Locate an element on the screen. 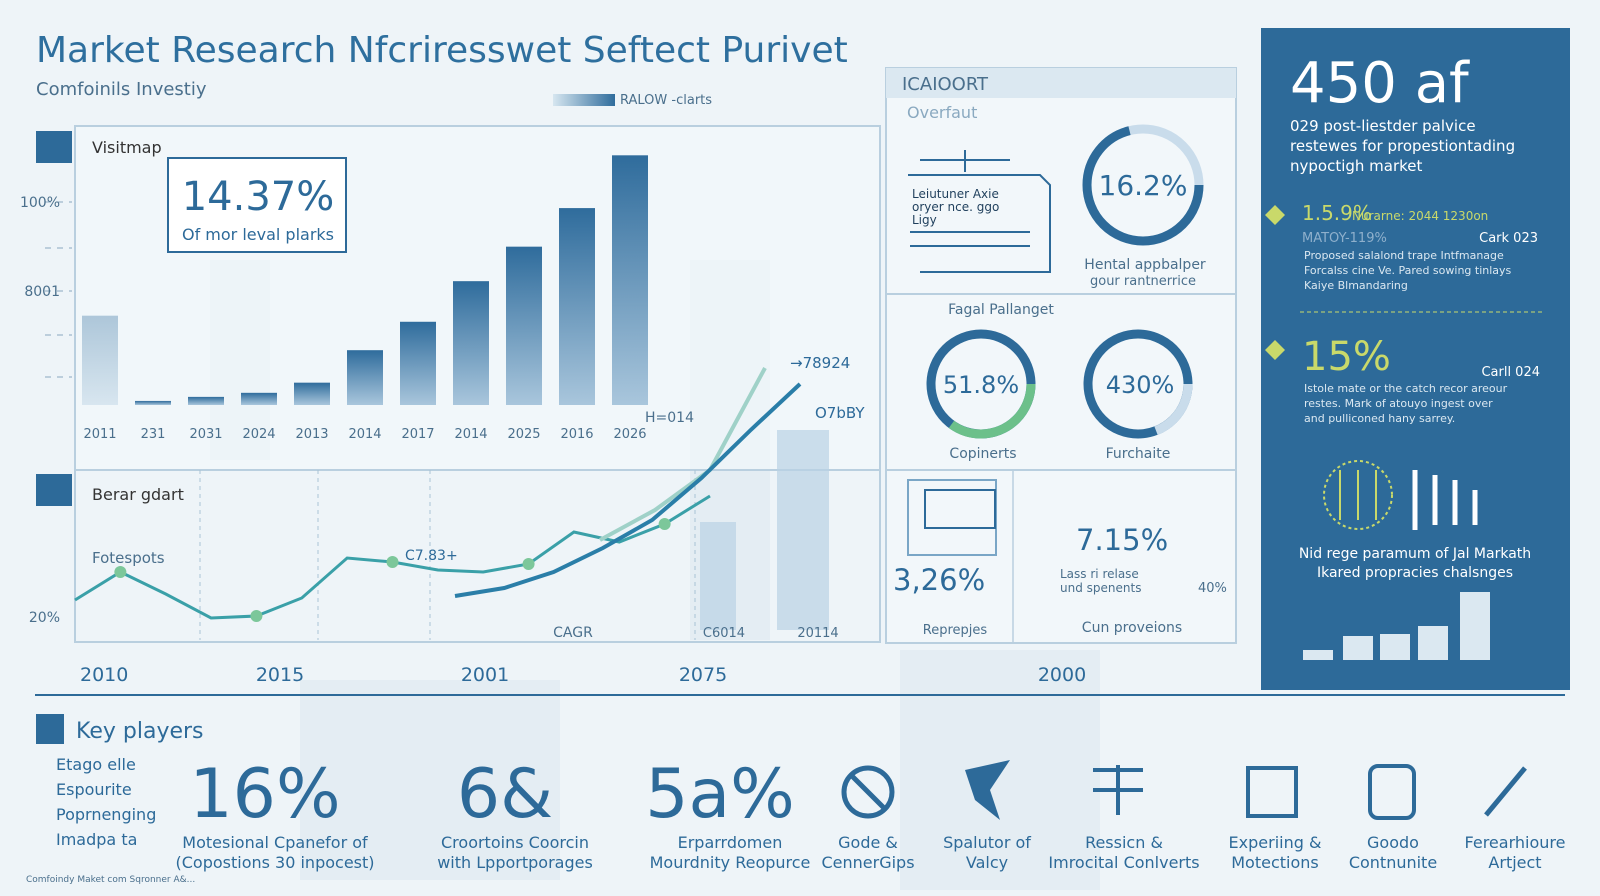 The height and width of the screenshot is (896, 1600). stat-caption: Erparrdomen is located at coordinates (730, 842).